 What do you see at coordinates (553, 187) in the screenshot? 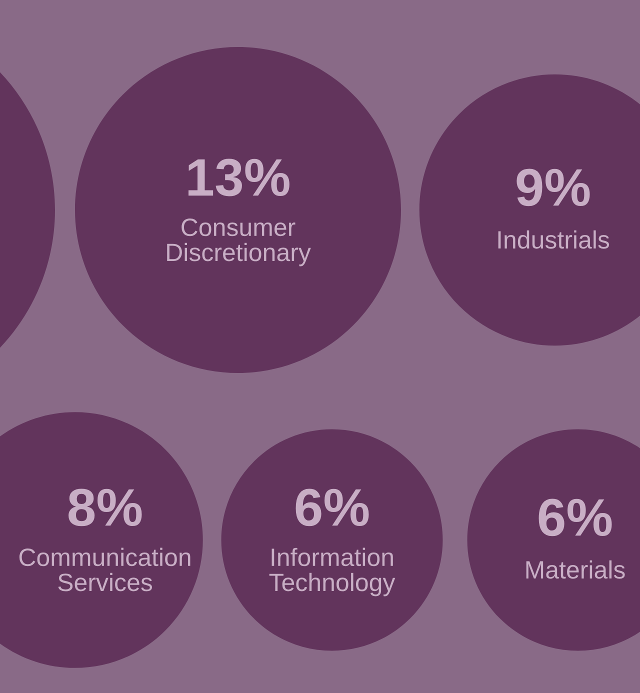
I see `data-label: 9%` at bounding box center [553, 187].